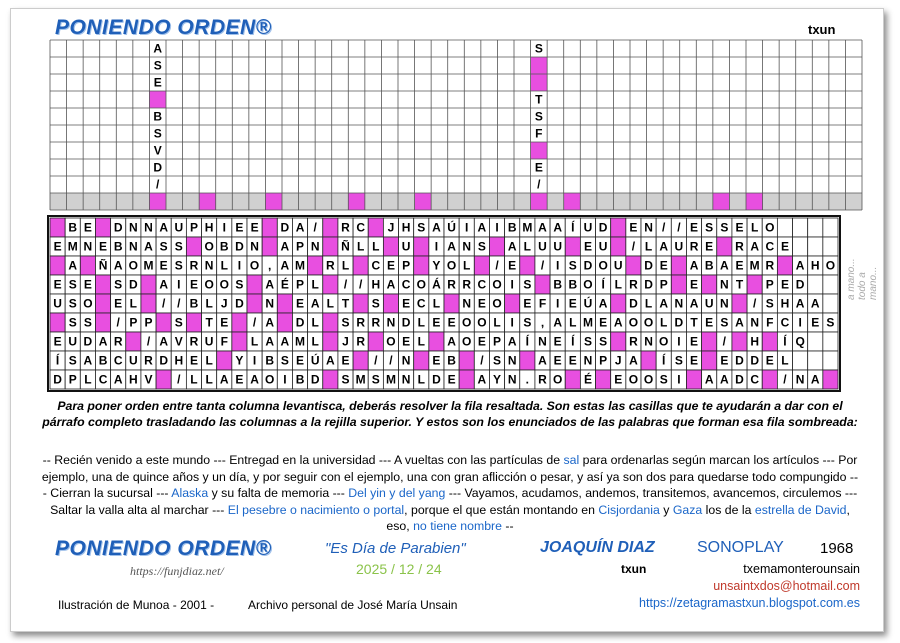 This screenshot has width=900, height=643. Describe the element at coordinates (728, 509) in the screenshot. I see `clue-text: los de la` at that location.